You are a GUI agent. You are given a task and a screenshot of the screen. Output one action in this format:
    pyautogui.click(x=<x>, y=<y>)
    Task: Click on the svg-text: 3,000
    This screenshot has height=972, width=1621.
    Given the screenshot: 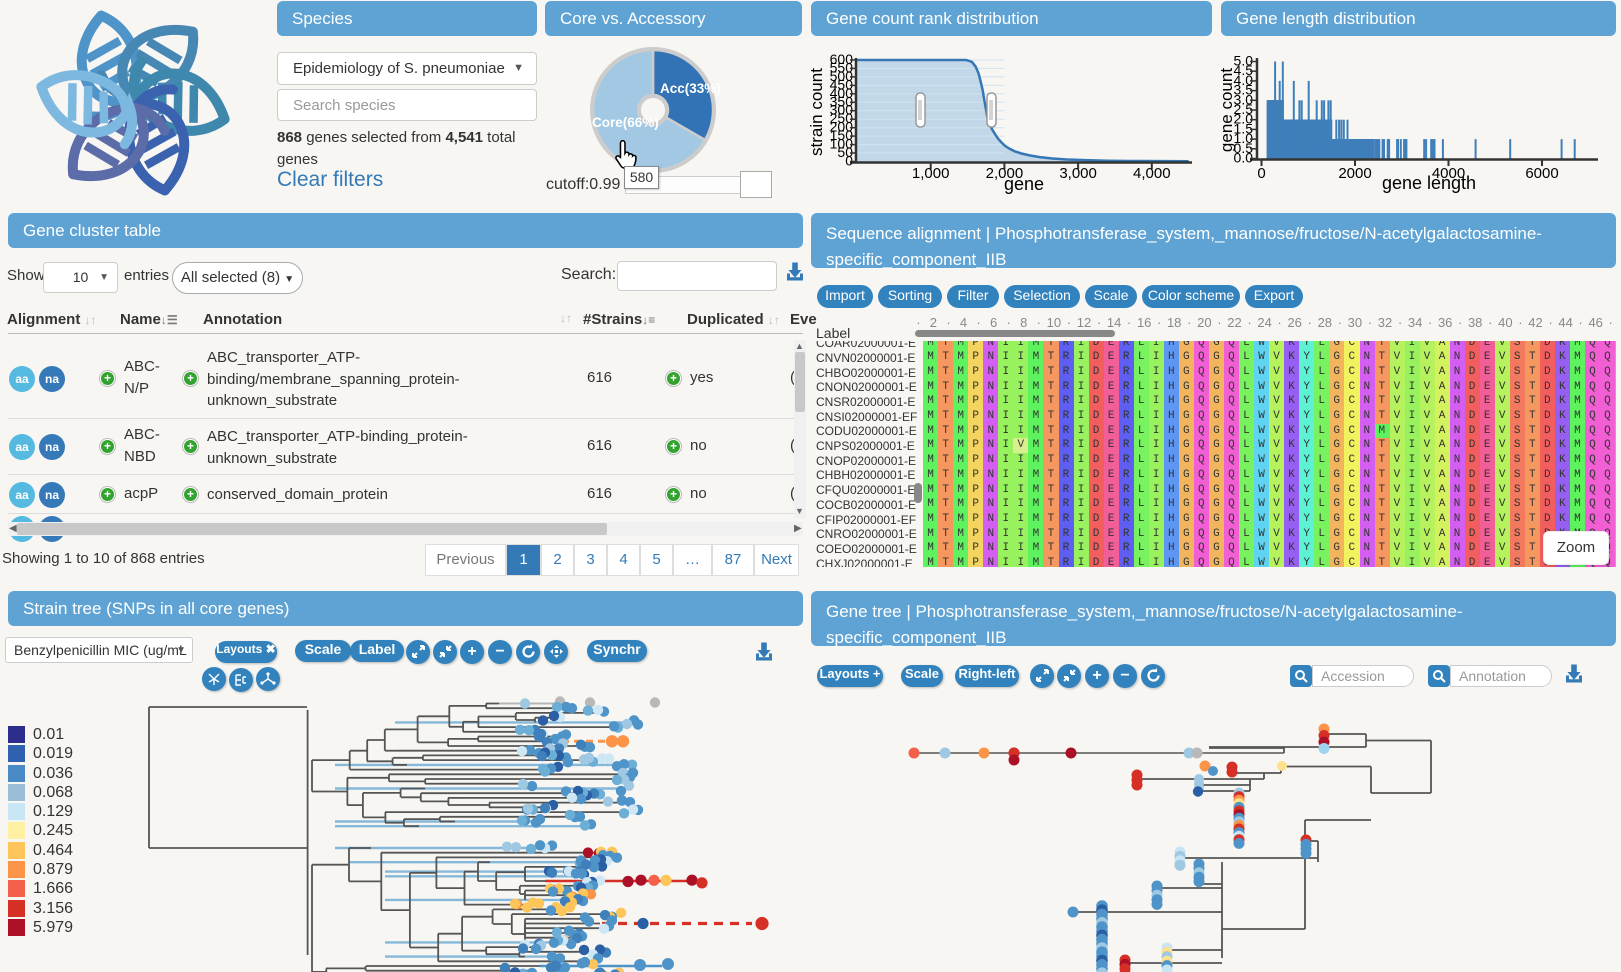 What is the action you would take?
    pyautogui.click(x=1078, y=173)
    